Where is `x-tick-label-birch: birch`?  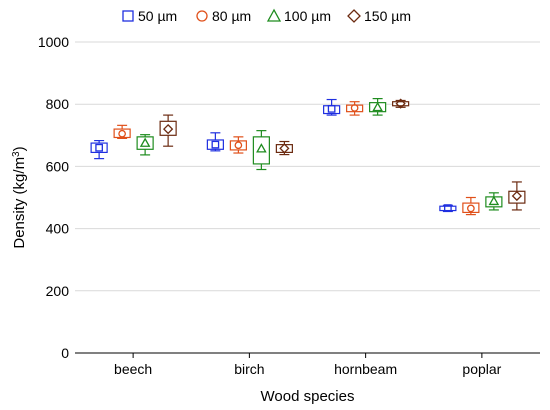 x-tick-label-birch: birch is located at coordinates (249, 369).